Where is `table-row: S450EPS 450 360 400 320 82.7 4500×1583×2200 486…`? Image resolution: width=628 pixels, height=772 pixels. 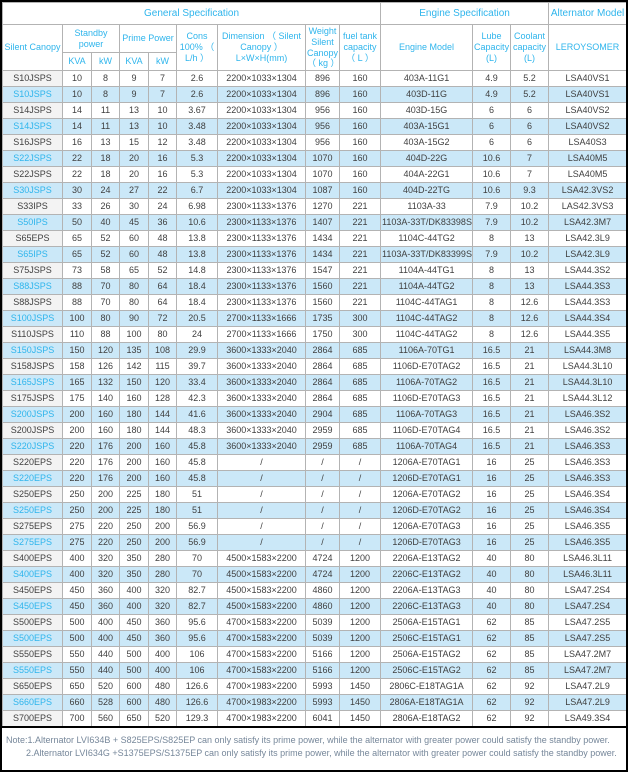 table-row: S450EPS 450 360 400 320 82.7 4500×1583×2200 486… is located at coordinates (314, 607).